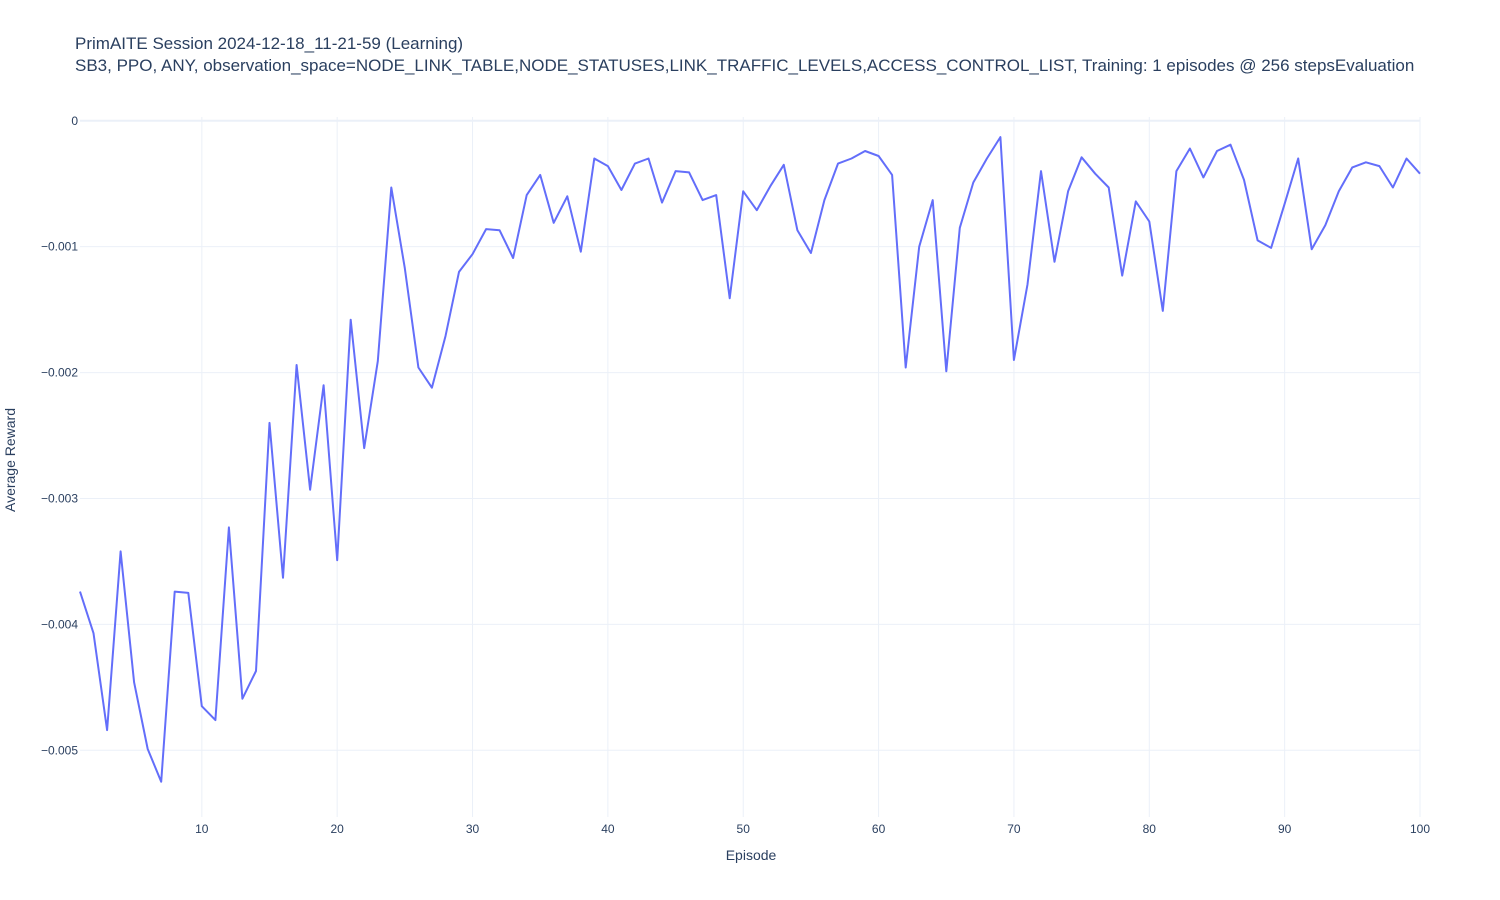 Image resolution: width=1500 pixels, height=900 pixels. What do you see at coordinates (59, 750) in the screenshot?
I see `y-tick-label: −0.005` at bounding box center [59, 750].